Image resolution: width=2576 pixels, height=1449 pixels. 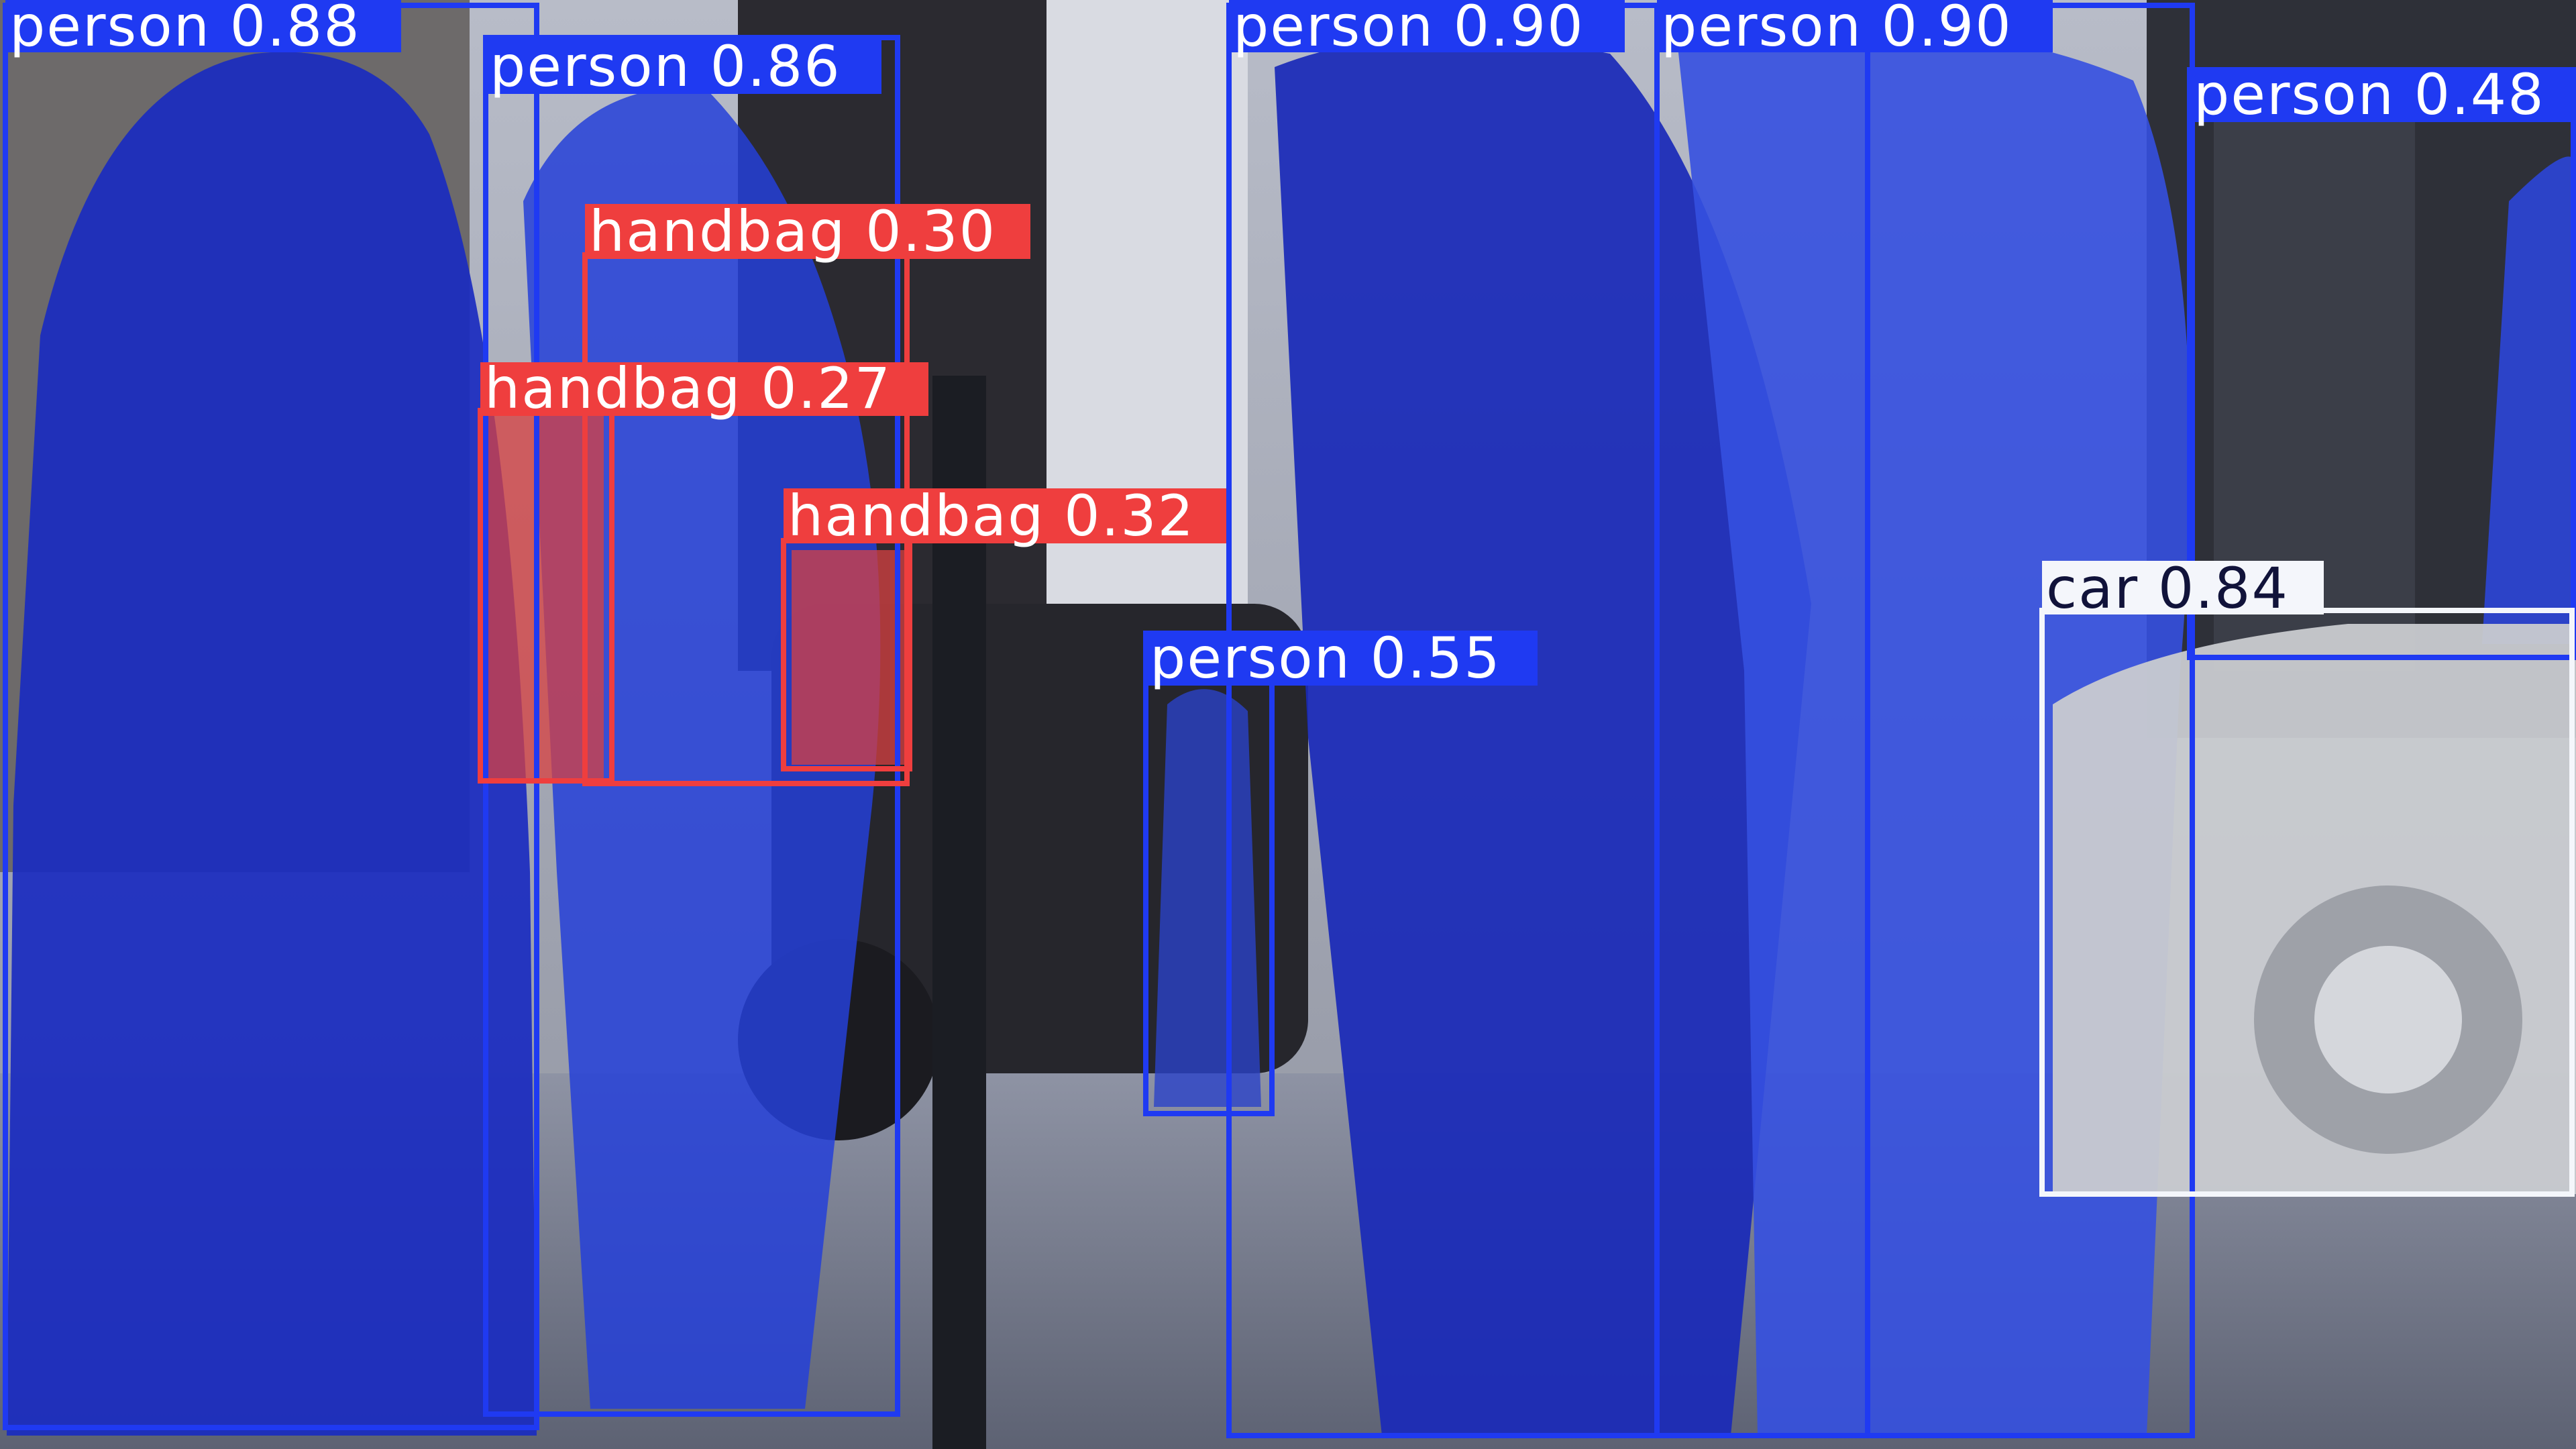 I want to click on label-person-6: person 0.55, so click(x=1325, y=658).